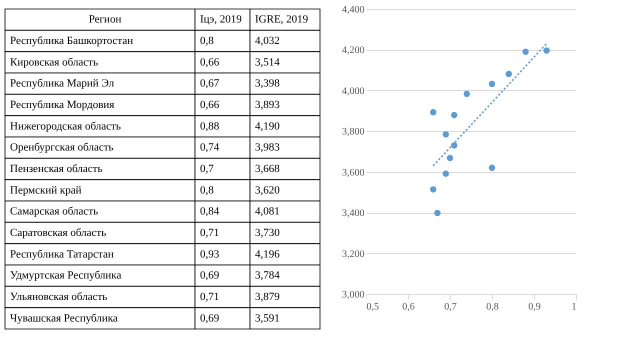 The image size is (623, 338). What do you see at coordinates (210, 84) in the screenshot?
I see `data-label: 0,67` at bounding box center [210, 84].